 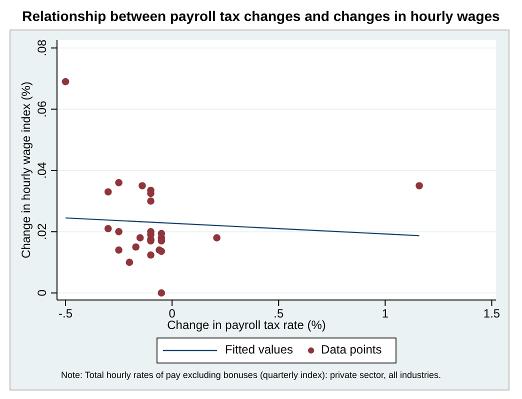 What do you see at coordinates (261, 16) in the screenshot?
I see `chart-title: Relationship between payroll tax changes and changes in hourly wages` at bounding box center [261, 16].